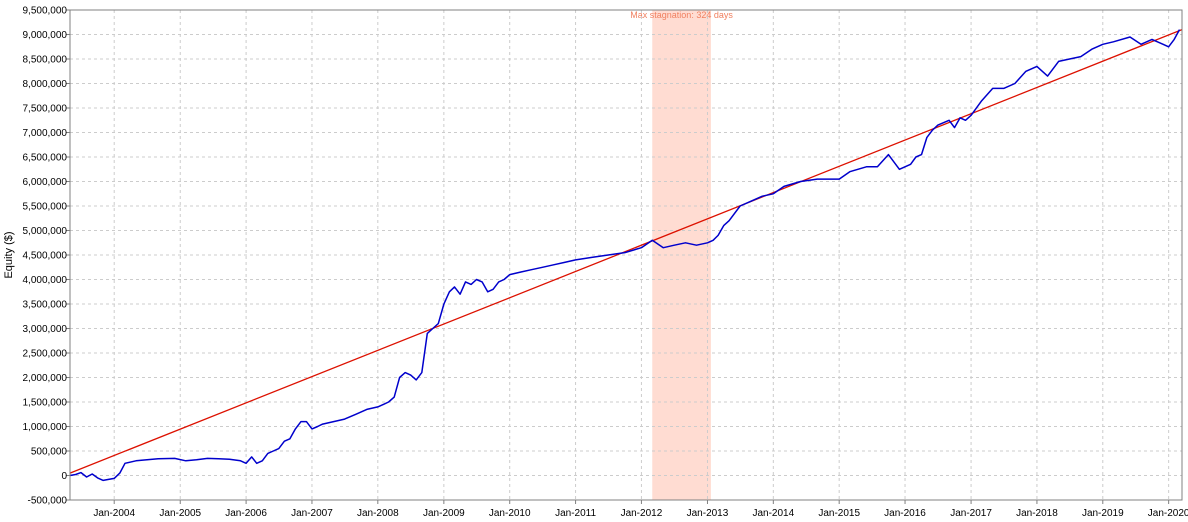 The image size is (1188, 522). I want to click on y-tick-label: 8,500,000, so click(45, 60).